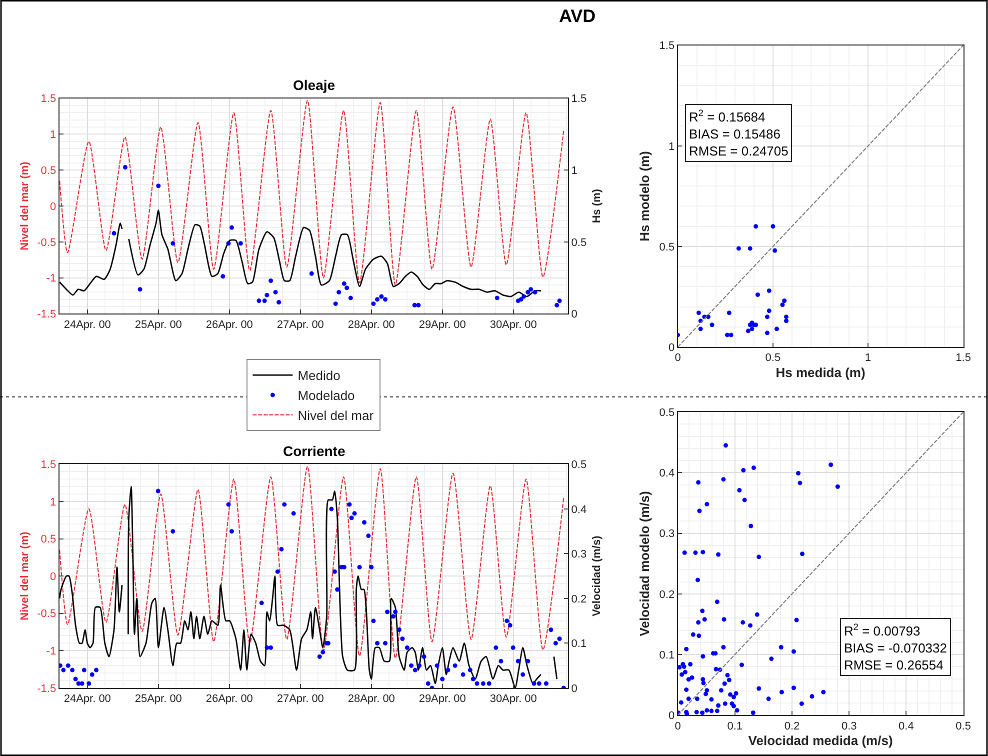  What do you see at coordinates (671, 146) in the screenshot?
I see `y-tick-label: 1` at bounding box center [671, 146].